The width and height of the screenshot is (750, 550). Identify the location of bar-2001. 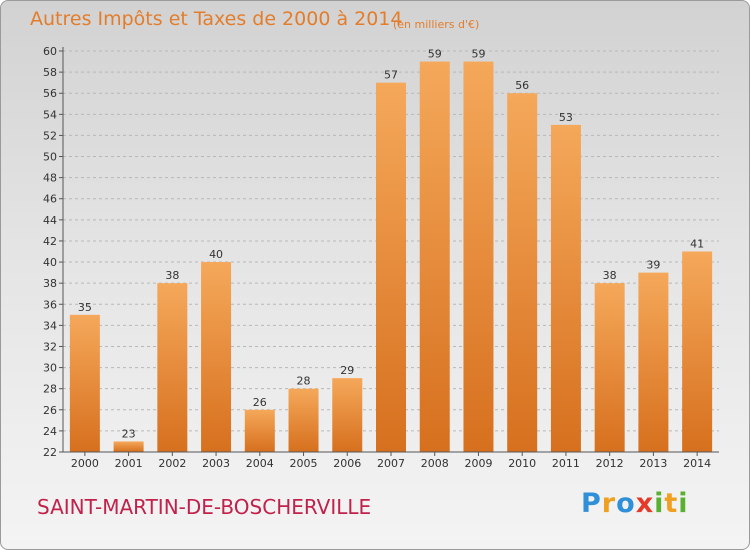
(128, 446).